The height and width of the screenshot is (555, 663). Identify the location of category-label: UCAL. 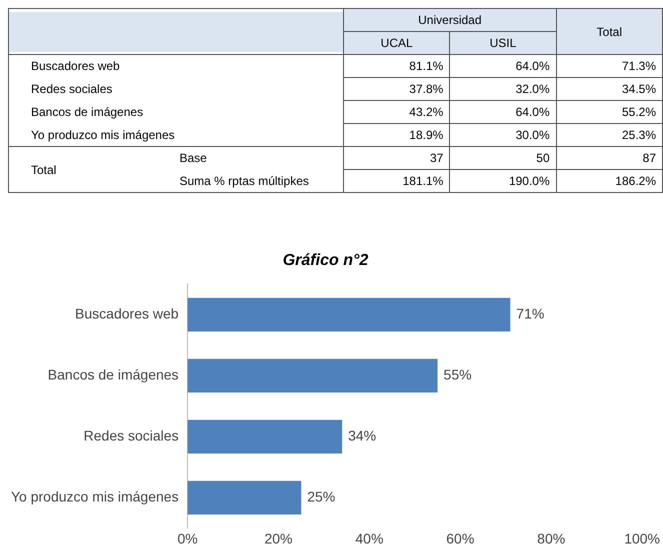
(397, 43).